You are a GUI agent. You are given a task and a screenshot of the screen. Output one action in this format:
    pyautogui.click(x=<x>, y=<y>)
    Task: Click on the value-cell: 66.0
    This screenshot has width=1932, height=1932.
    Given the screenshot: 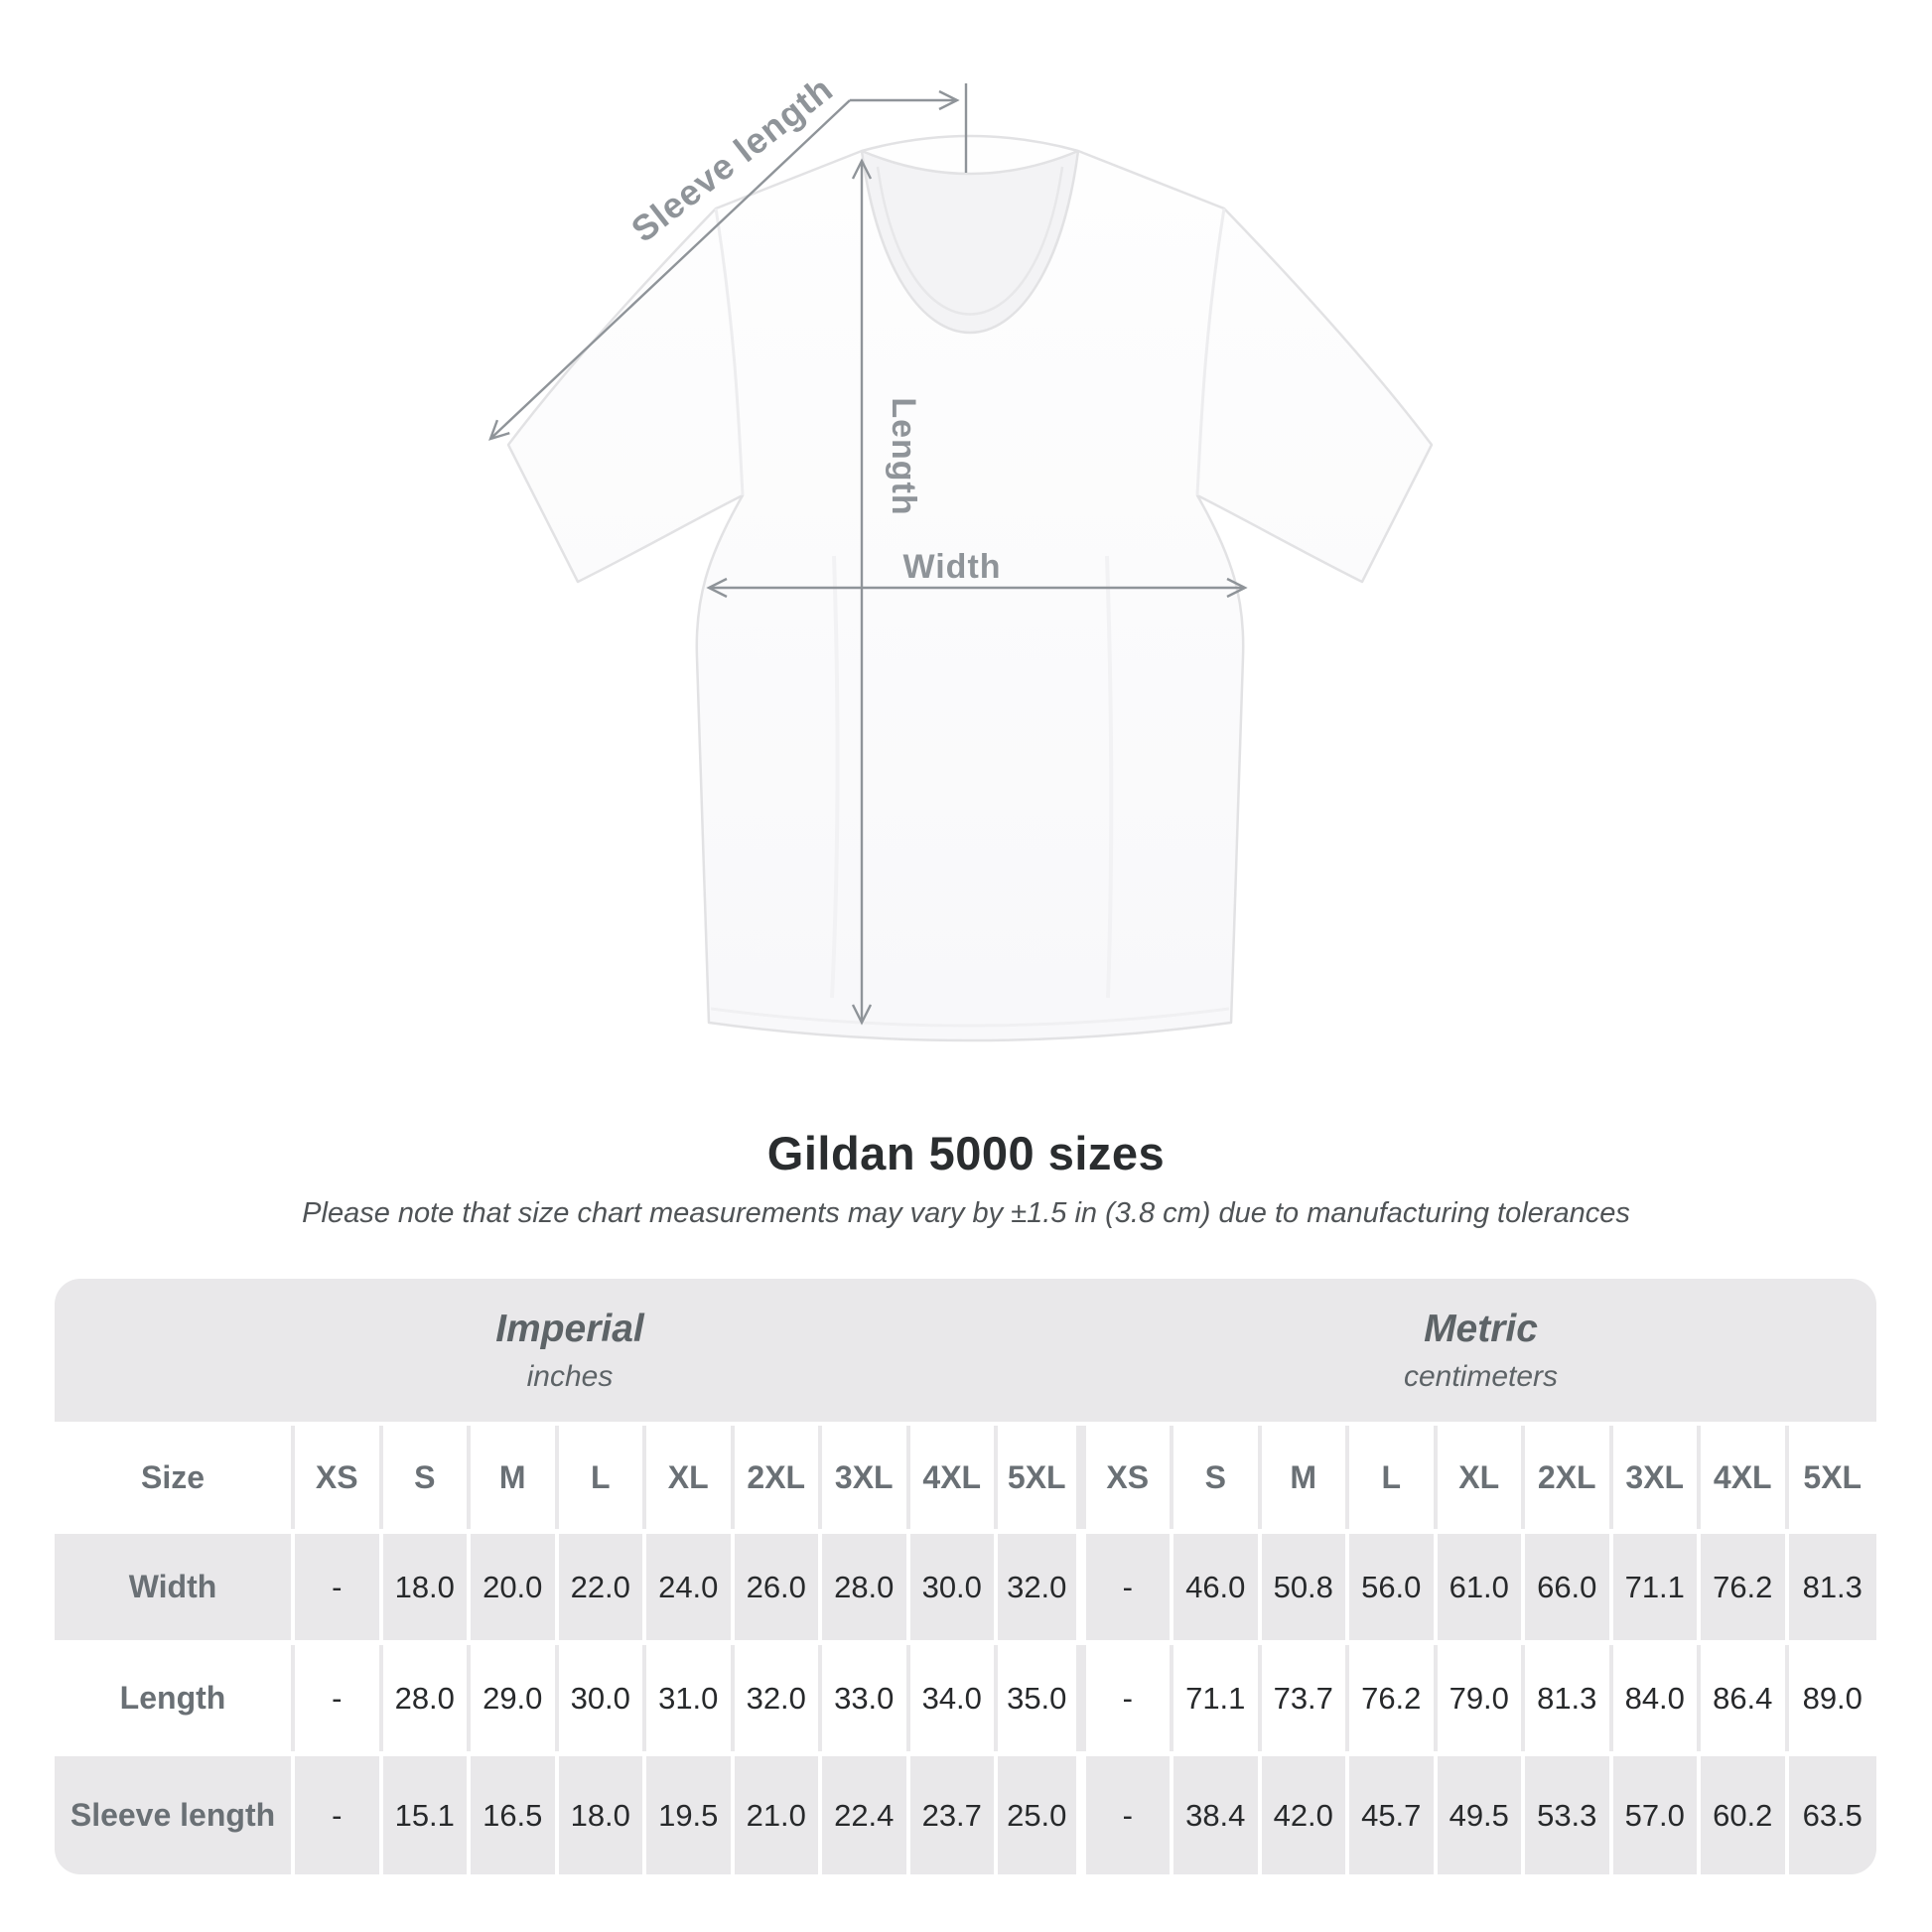 What is the action you would take?
    pyautogui.click(x=1569, y=1587)
    